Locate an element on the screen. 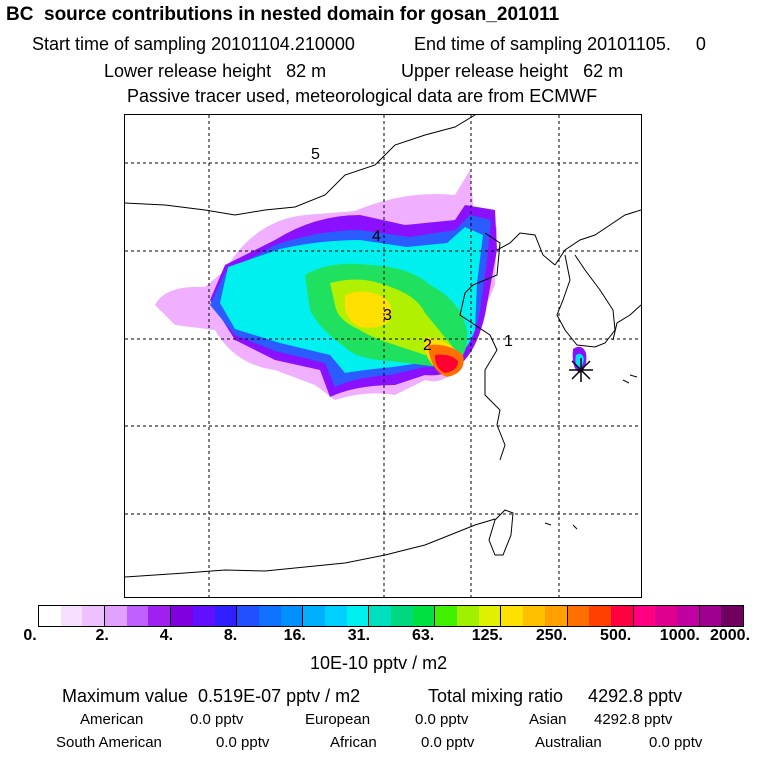 The width and height of the screenshot is (768, 768). color-scale-tick-label: 2000. is located at coordinates (730, 635).